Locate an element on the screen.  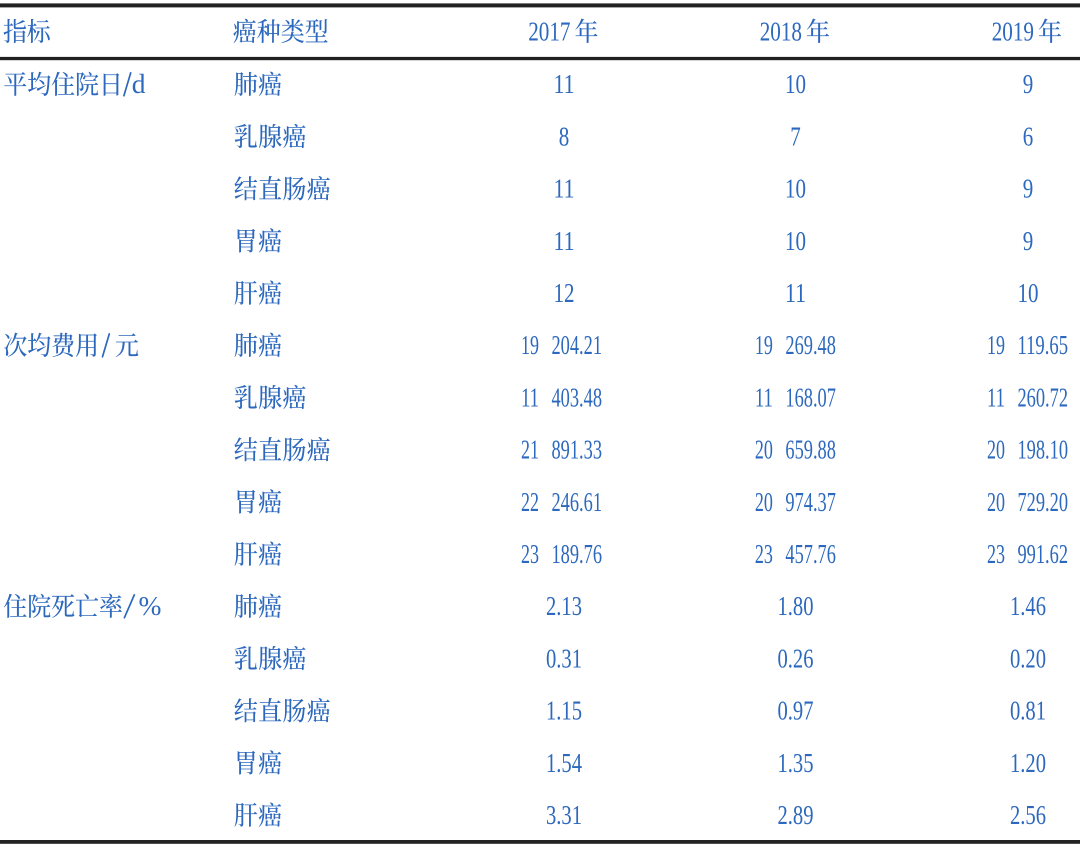
svg-text: 991.62 is located at coordinates (1043, 553).